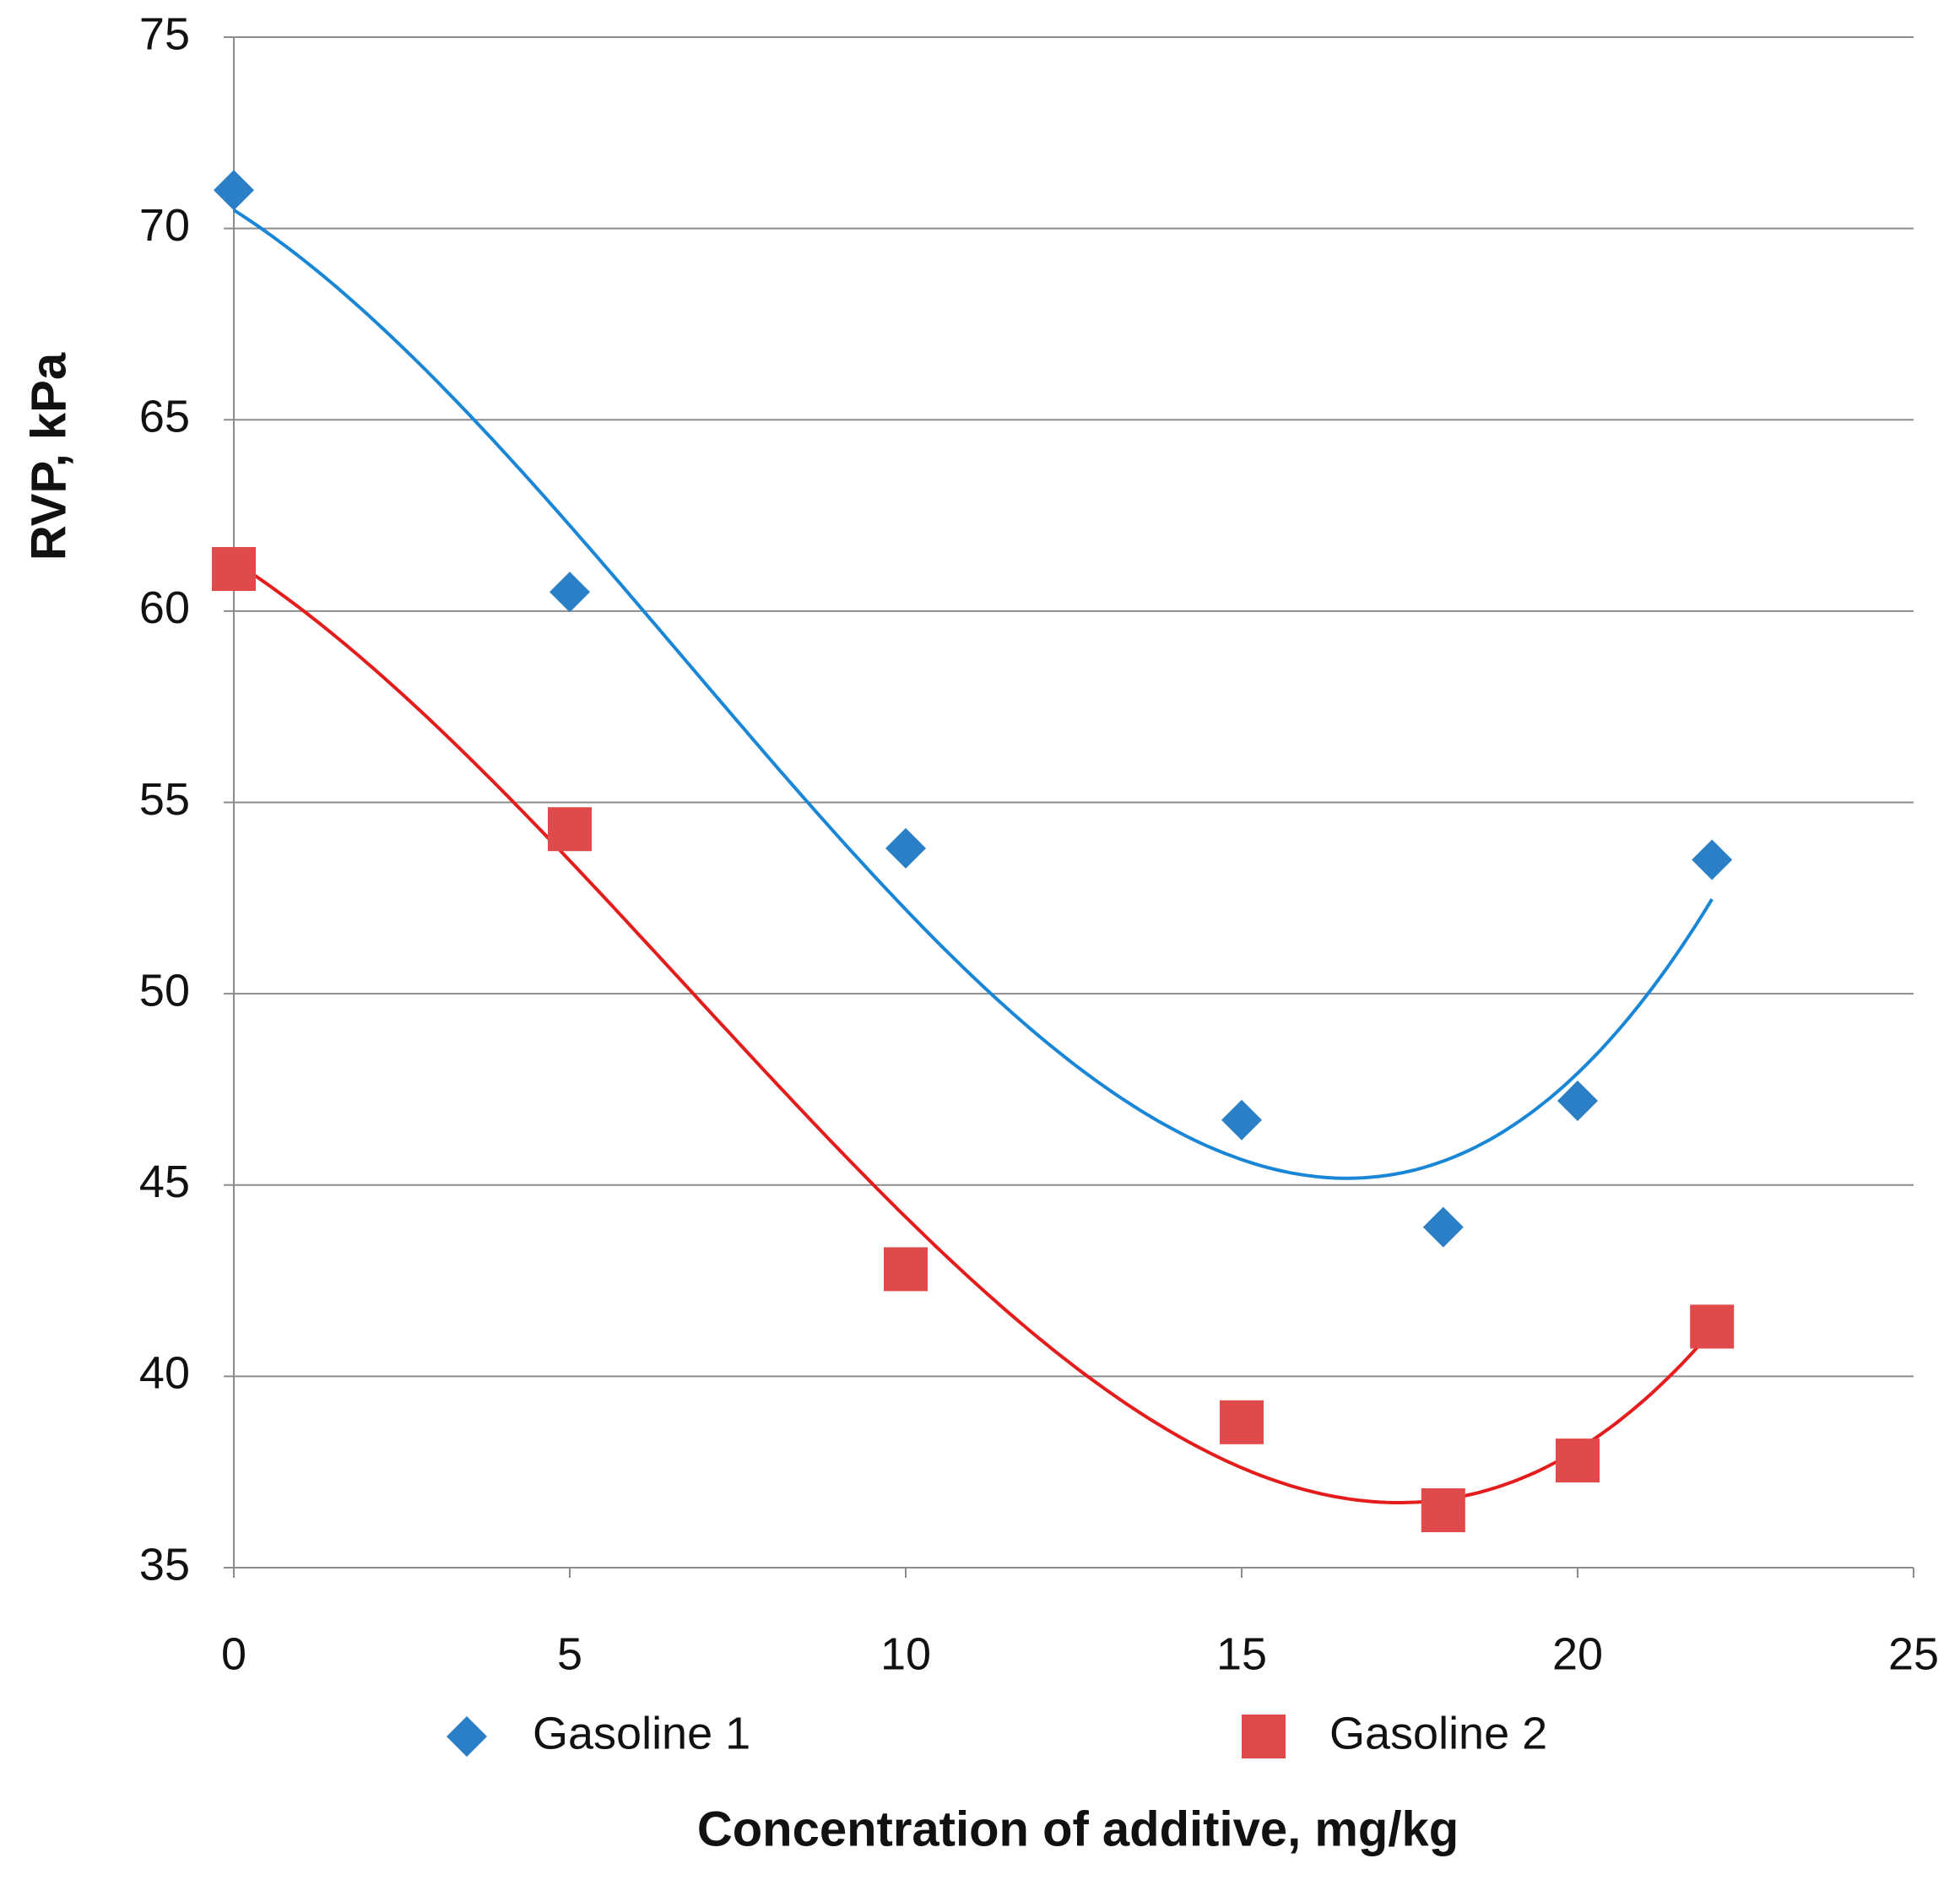  I want to click on x-axis-title: Concentration of additive, mg/kg, so click(1078, 1828).